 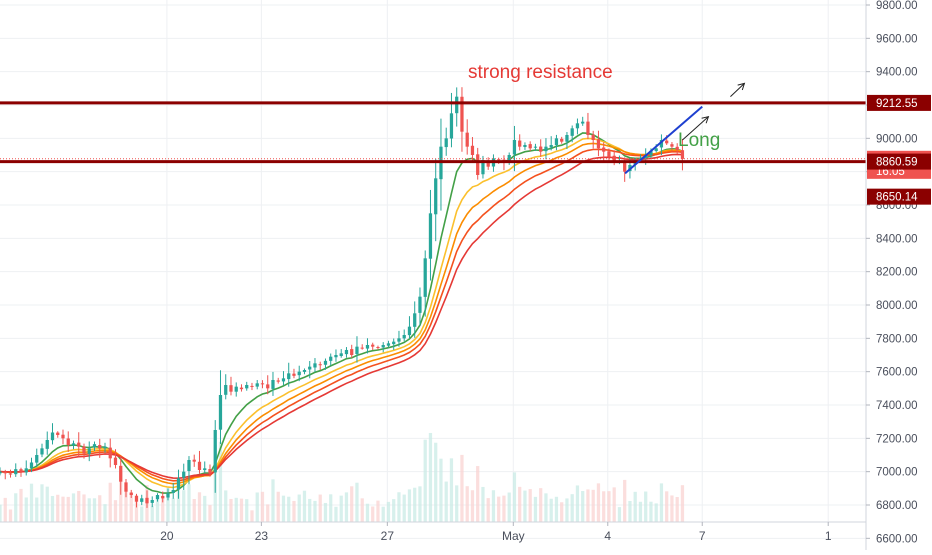 What do you see at coordinates (897, 73) in the screenshot?
I see `price-tick-label: 9400.00` at bounding box center [897, 73].